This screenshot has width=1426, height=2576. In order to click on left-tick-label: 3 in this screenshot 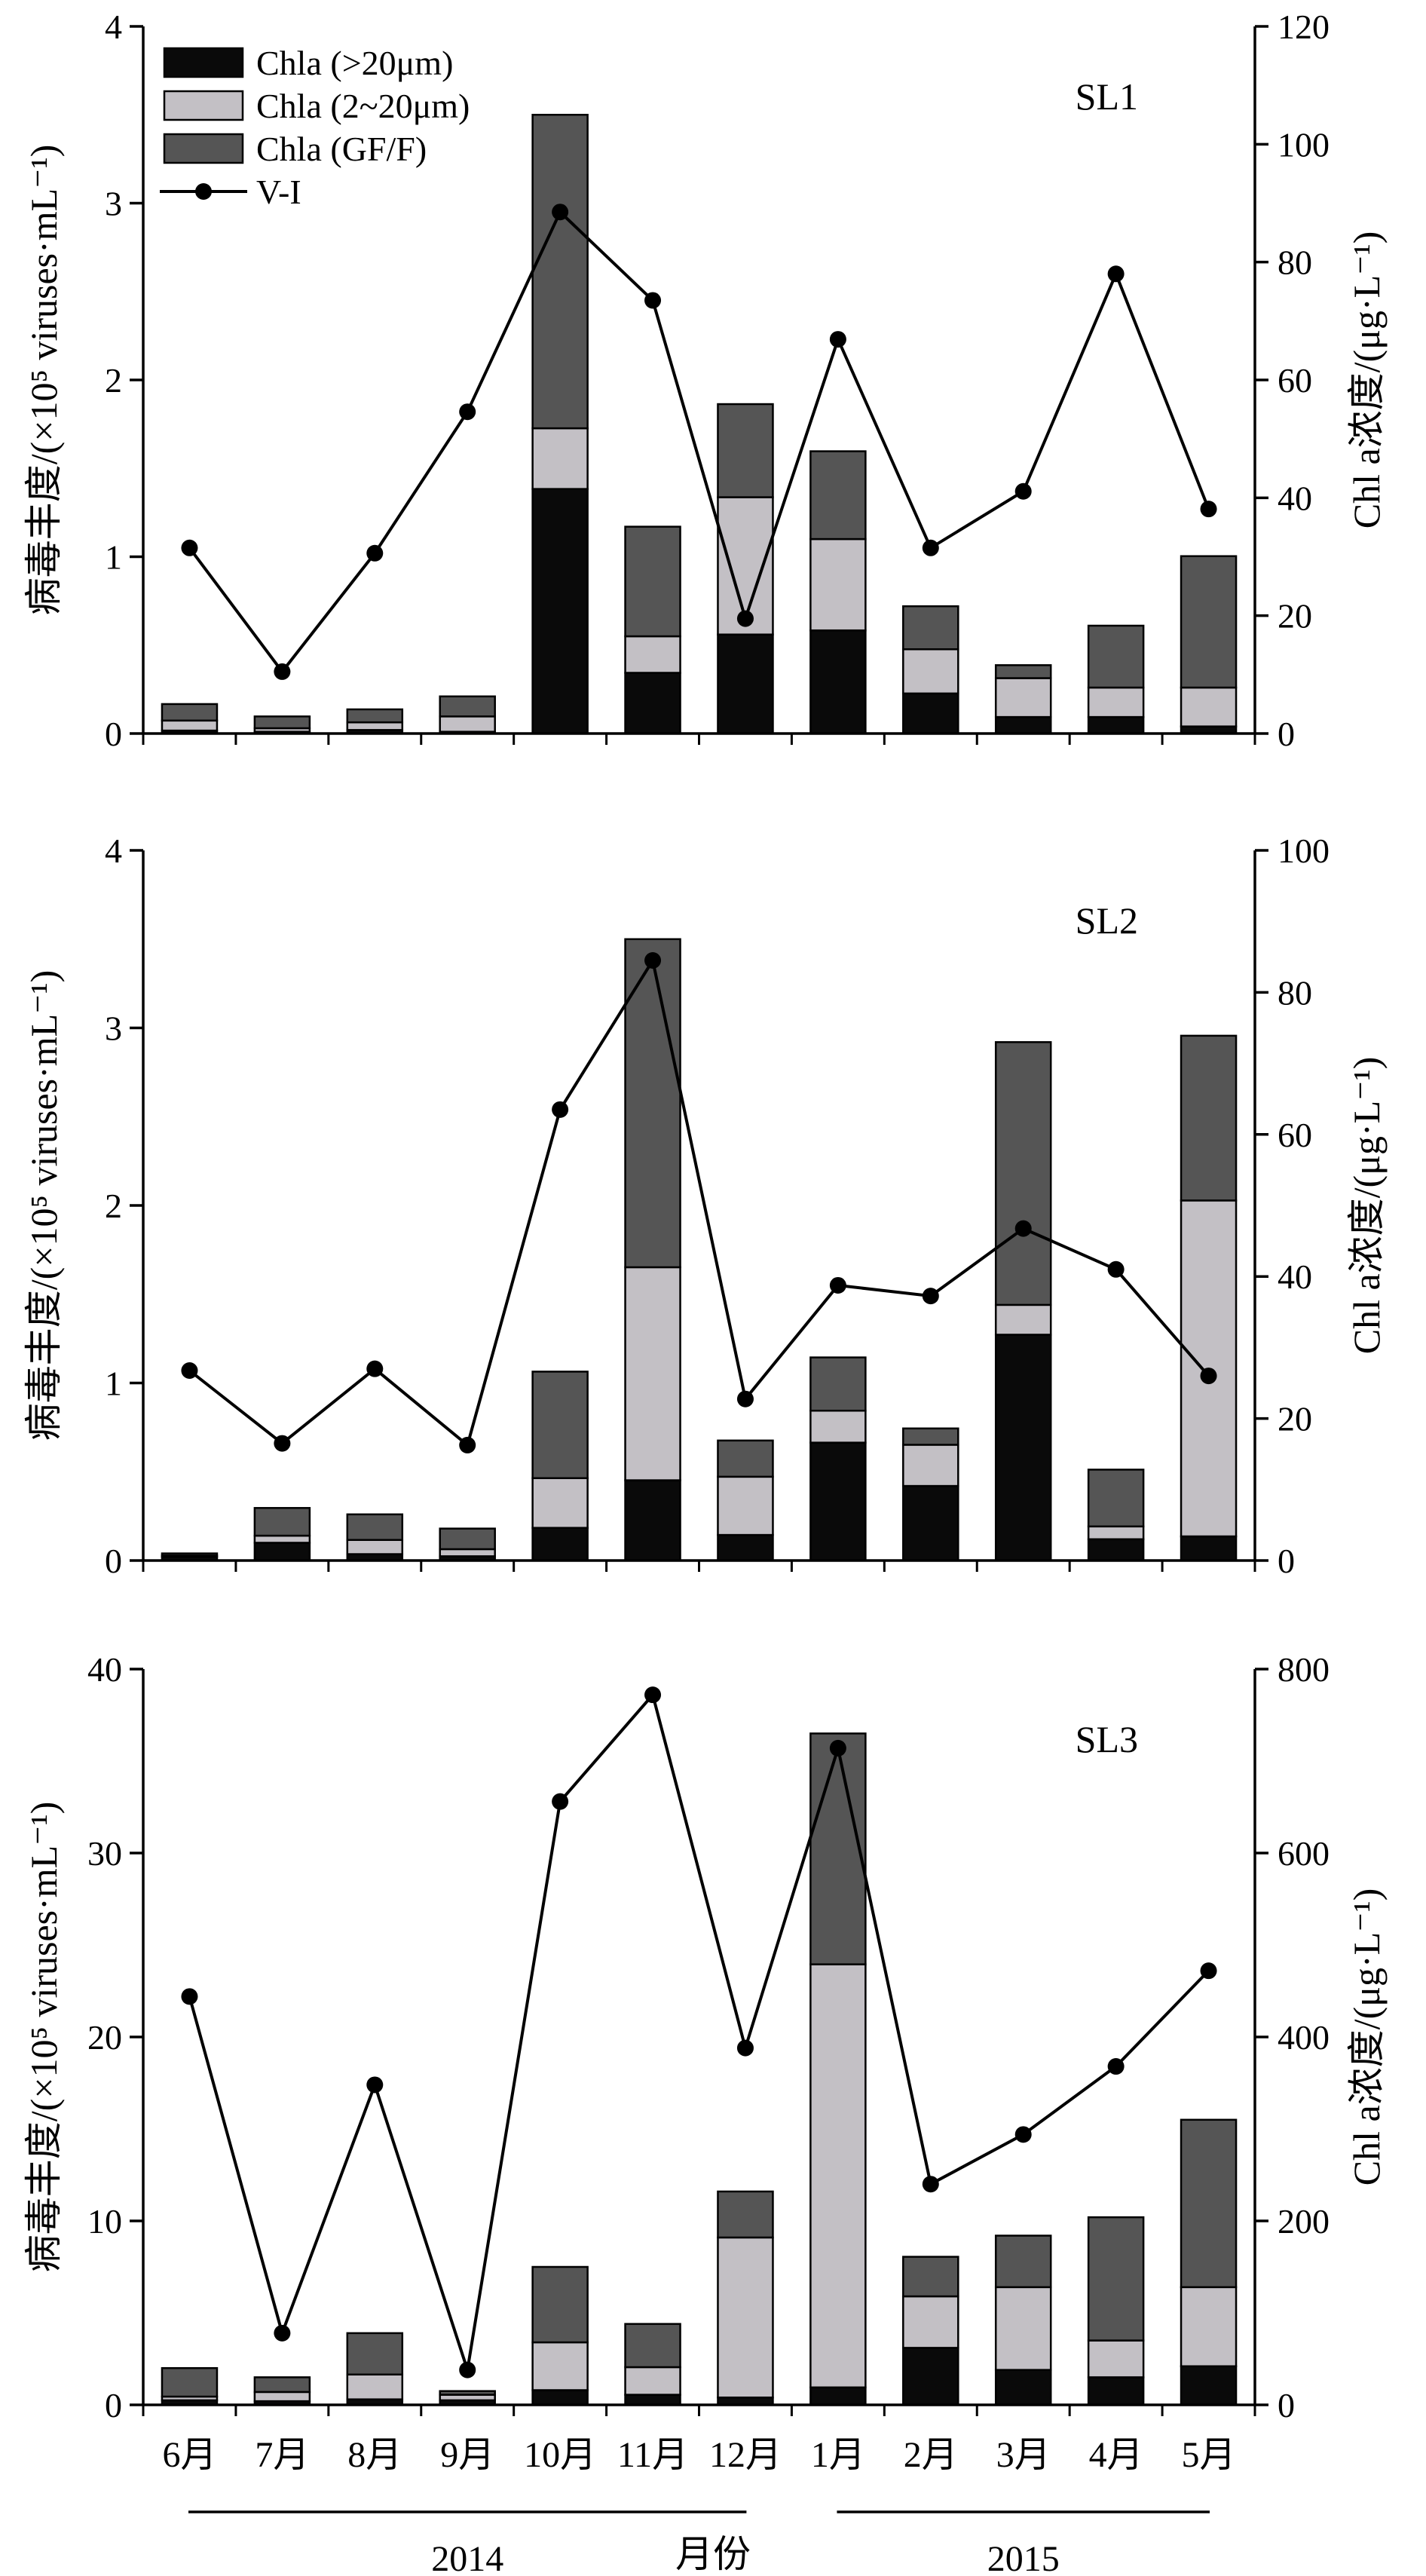, I will do `click(114, 1028)`.